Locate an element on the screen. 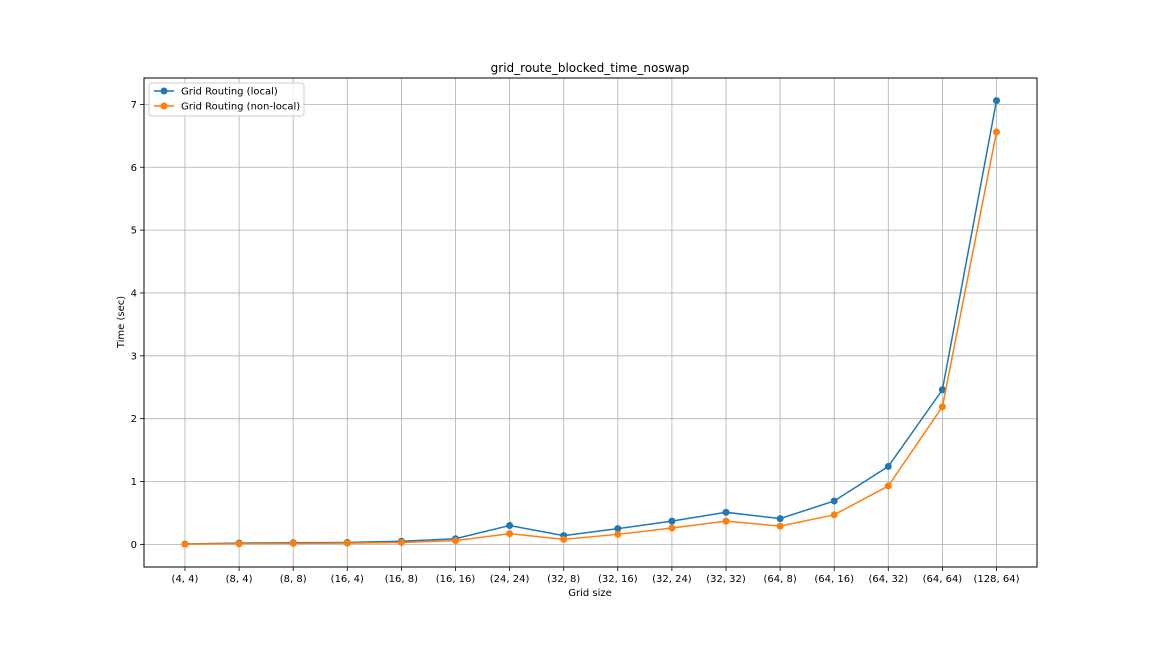 The height and width of the screenshot is (648, 1152). y-tick-label: 4 is located at coordinates (134, 293).